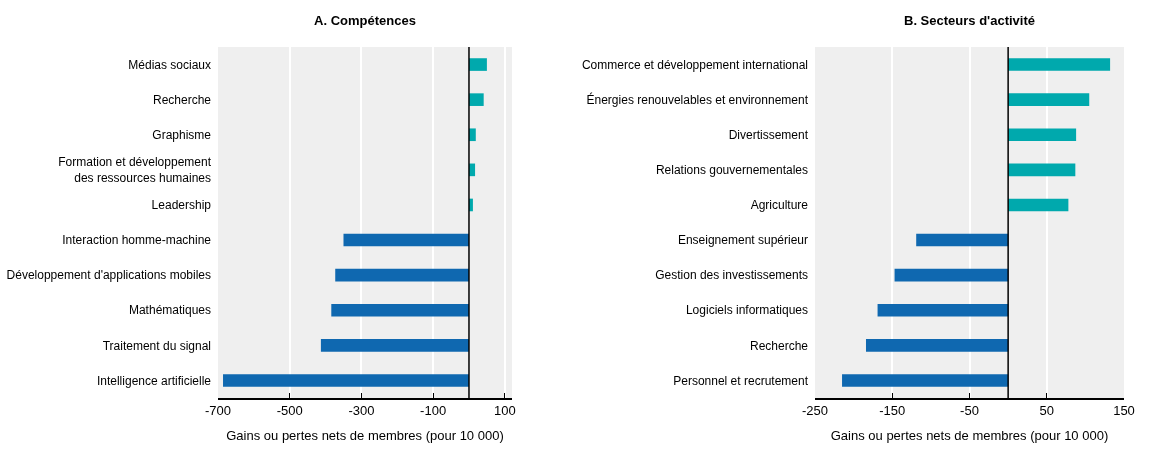 The image size is (1159, 460). I want to click on y-tick-label: Personnel et recrutement, so click(741, 380).